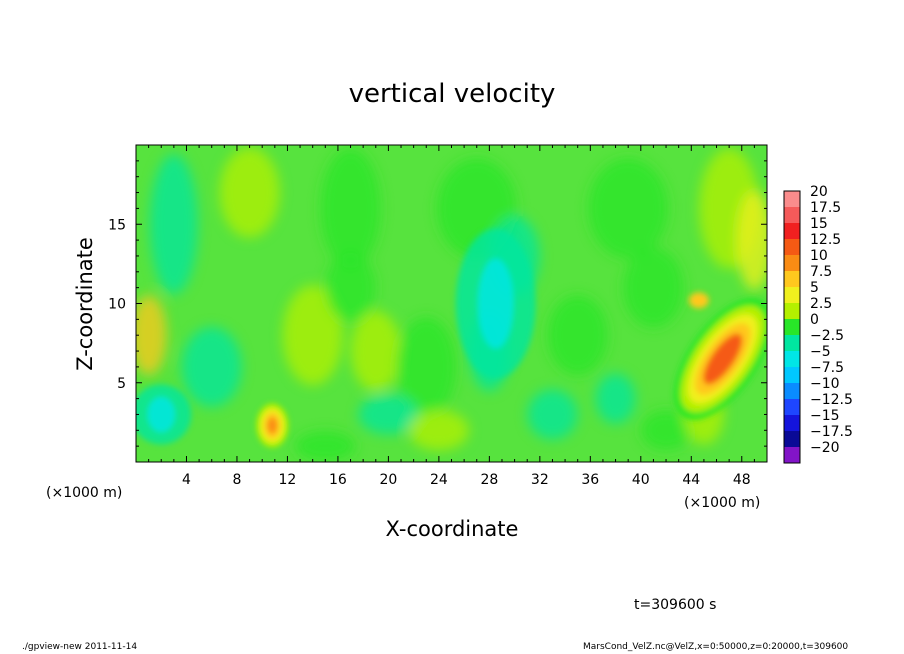 The image size is (904, 654). I want to click on colorbar-label: −7.5, so click(827, 368).